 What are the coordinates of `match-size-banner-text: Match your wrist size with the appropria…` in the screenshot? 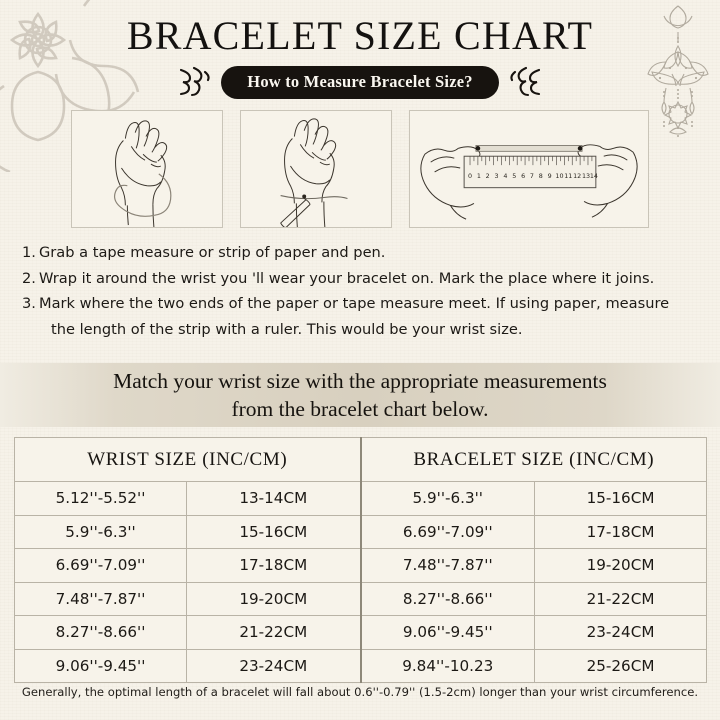 It's located at (360, 395).